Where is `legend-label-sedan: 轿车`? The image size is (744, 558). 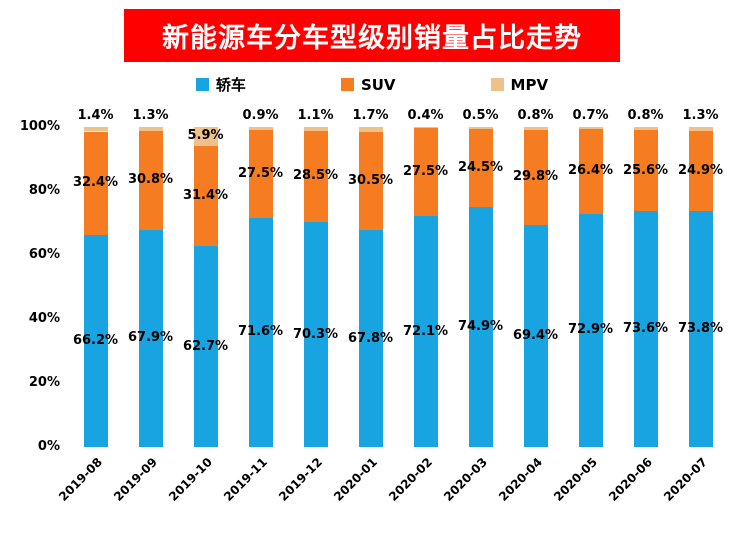 legend-label-sedan: 轿车 is located at coordinates (230, 85).